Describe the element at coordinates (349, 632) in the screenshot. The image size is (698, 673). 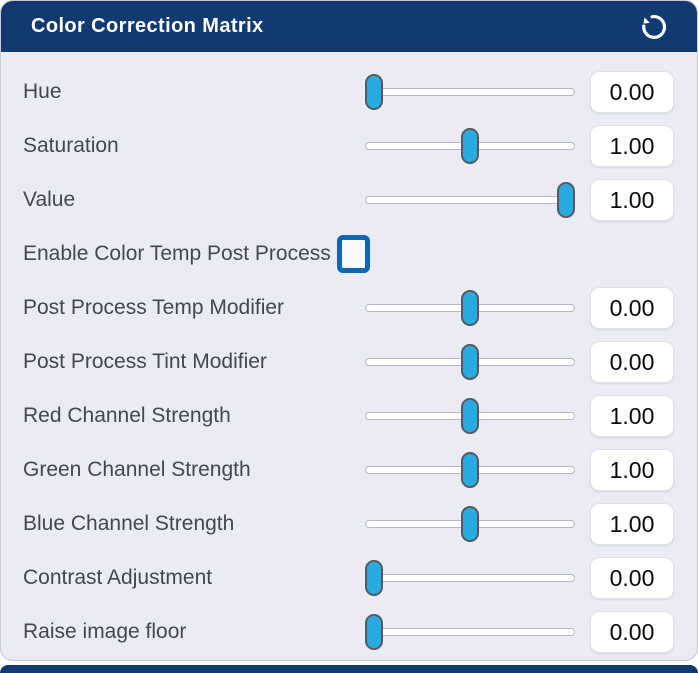
I see `row-raise-floor: Raise image floor 0.00` at that location.